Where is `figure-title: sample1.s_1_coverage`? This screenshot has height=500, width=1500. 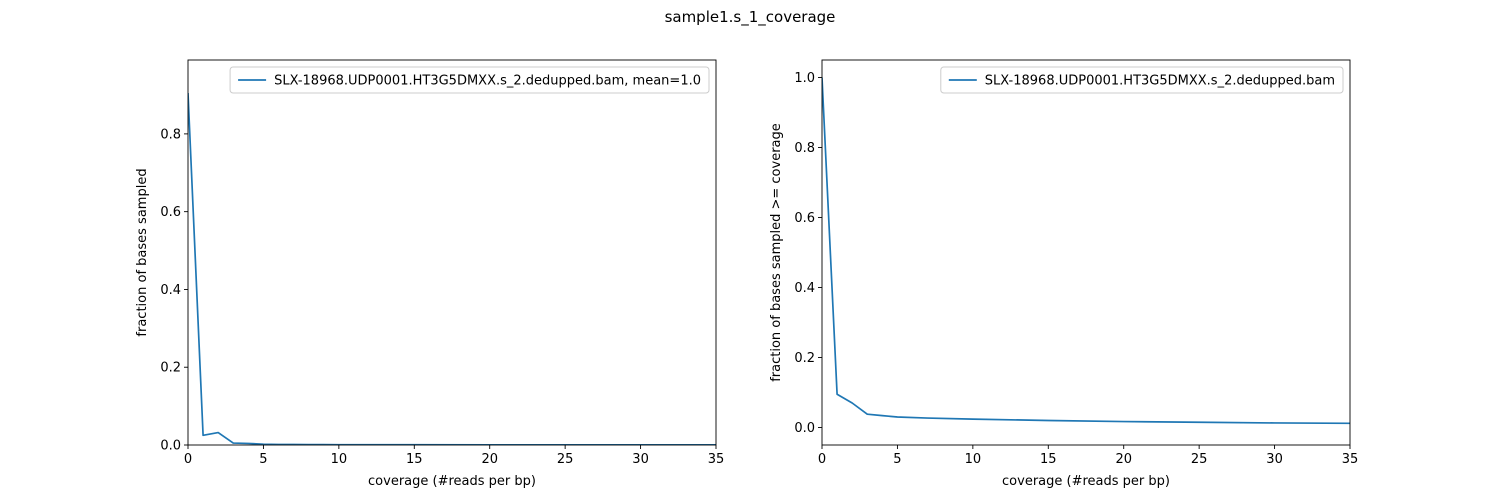
figure-title: sample1.s_1_coverage is located at coordinates (750, 17).